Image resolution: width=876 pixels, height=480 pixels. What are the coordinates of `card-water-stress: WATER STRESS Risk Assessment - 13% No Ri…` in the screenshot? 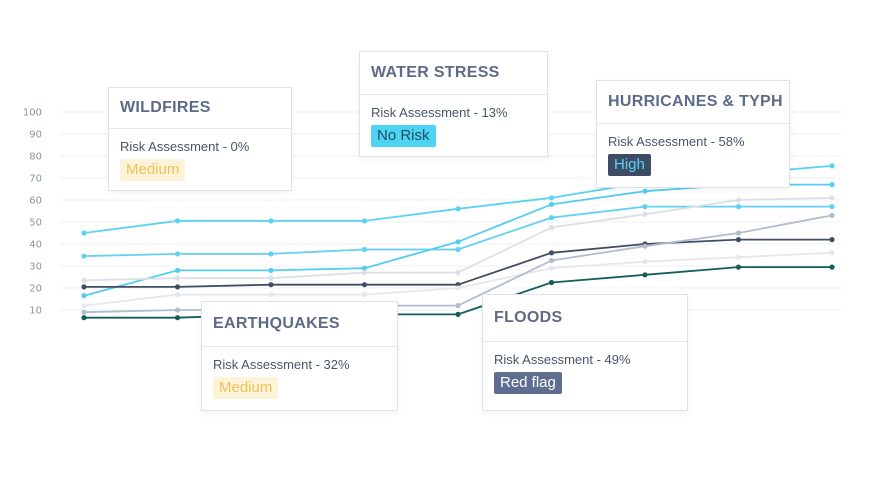 It's located at (453, 104).